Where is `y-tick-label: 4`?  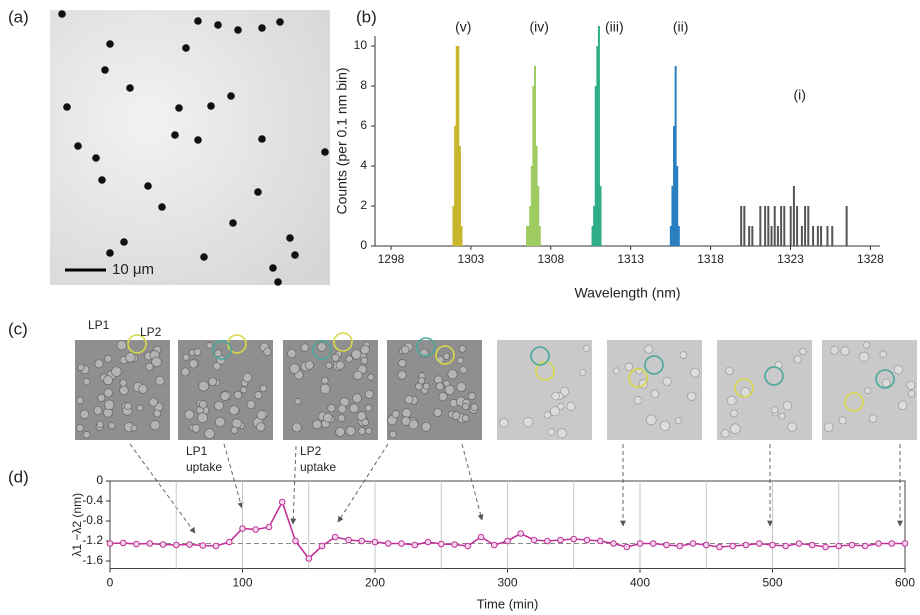
y-tick-label: 4 is located at coordinates (363, 165).